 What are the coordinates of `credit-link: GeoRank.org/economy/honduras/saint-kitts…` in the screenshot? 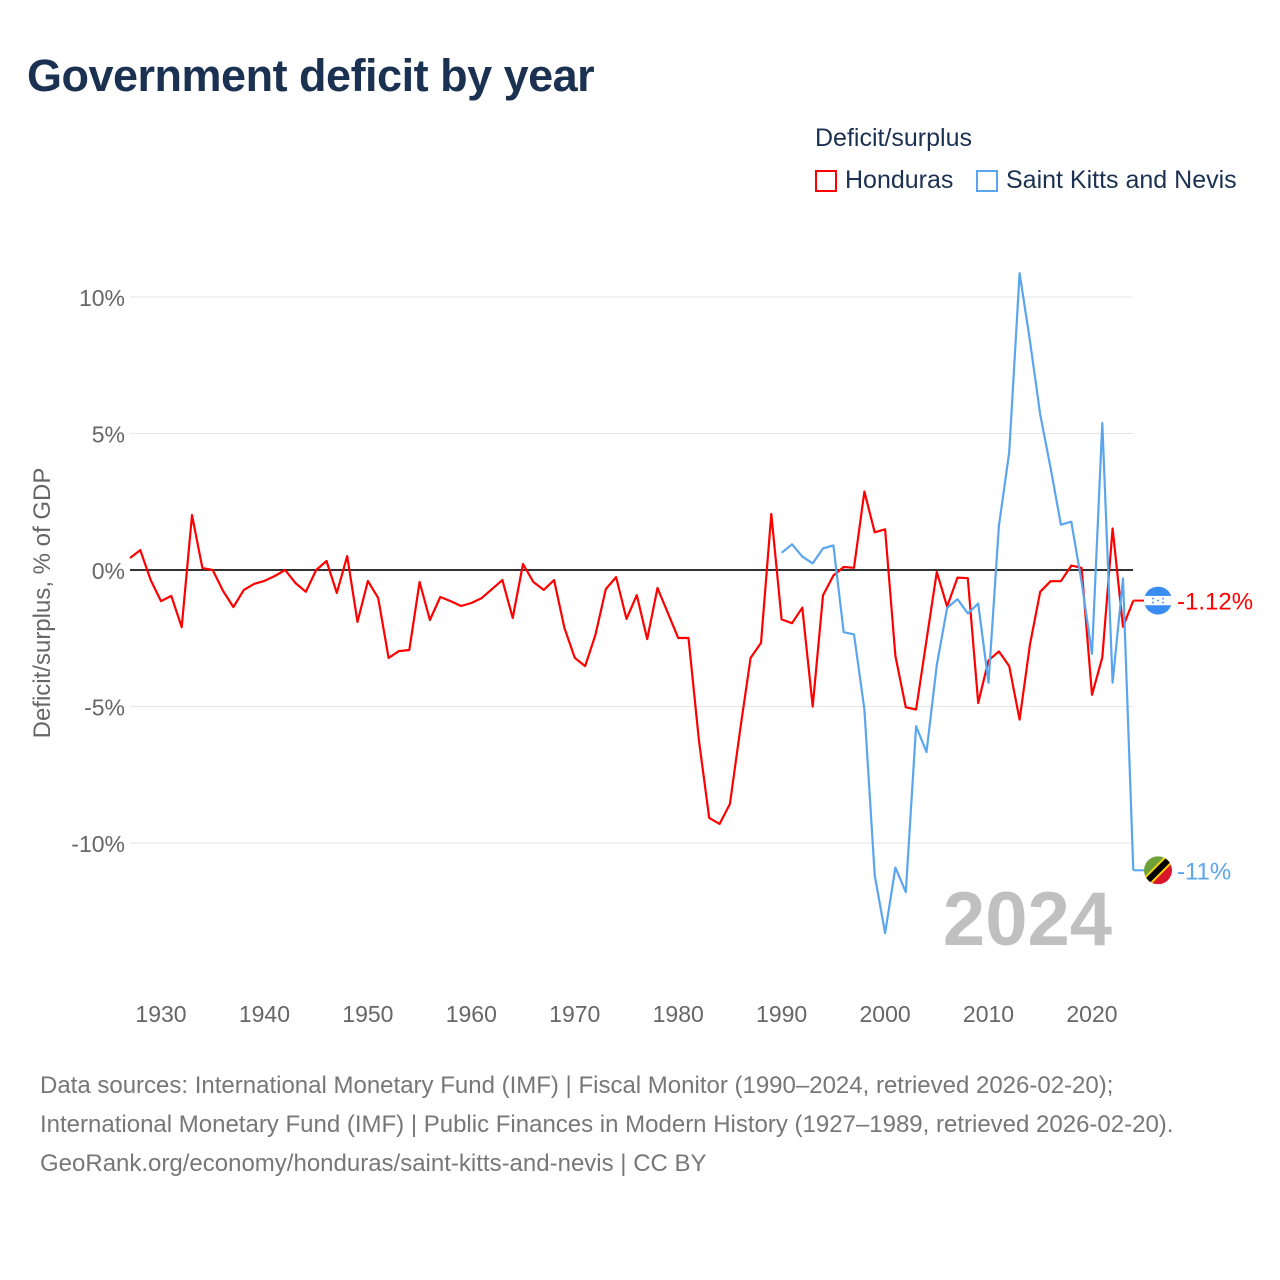 It's located at (373, 1163).